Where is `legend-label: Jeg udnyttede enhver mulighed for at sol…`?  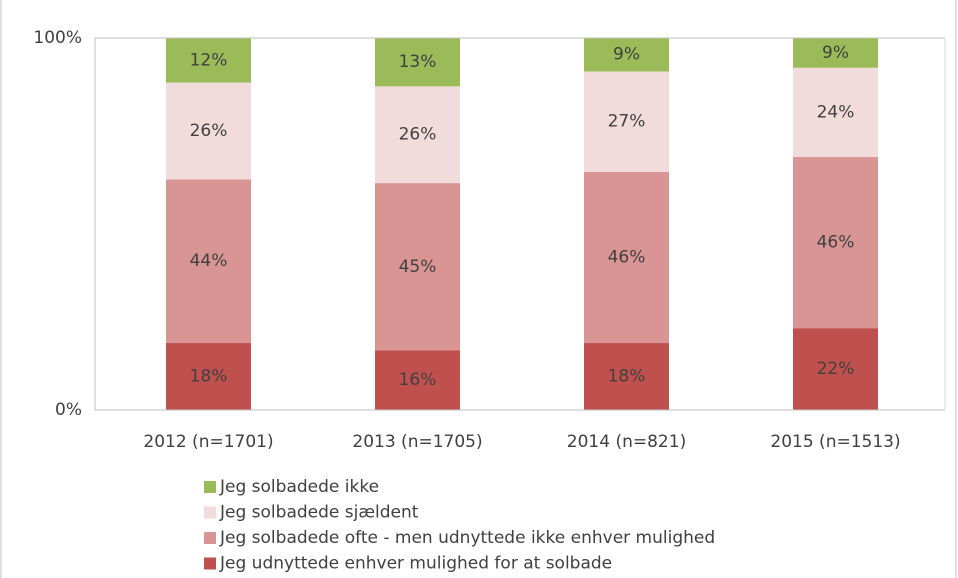
legend-label: Jeg udnyttede enhver mulighed for at sol… is located at coordinates (415, 564).